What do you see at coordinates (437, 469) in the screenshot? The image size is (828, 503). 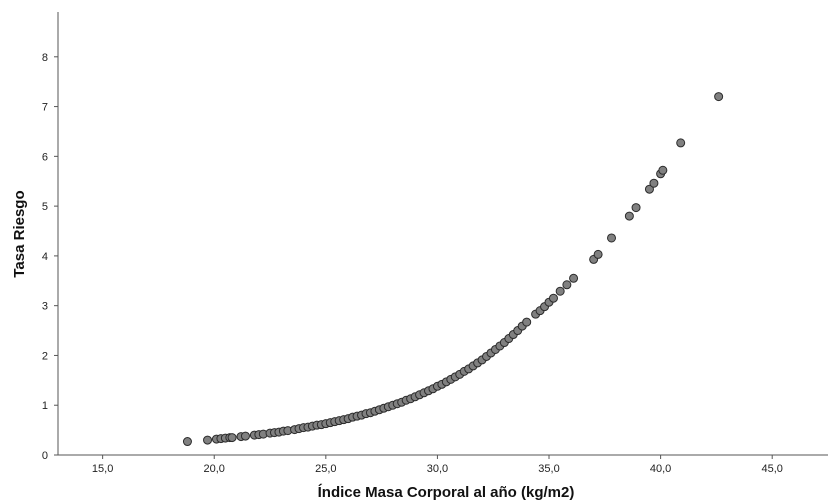 I see `x-tick-label: 30,0` at bounding box center [437, 469].